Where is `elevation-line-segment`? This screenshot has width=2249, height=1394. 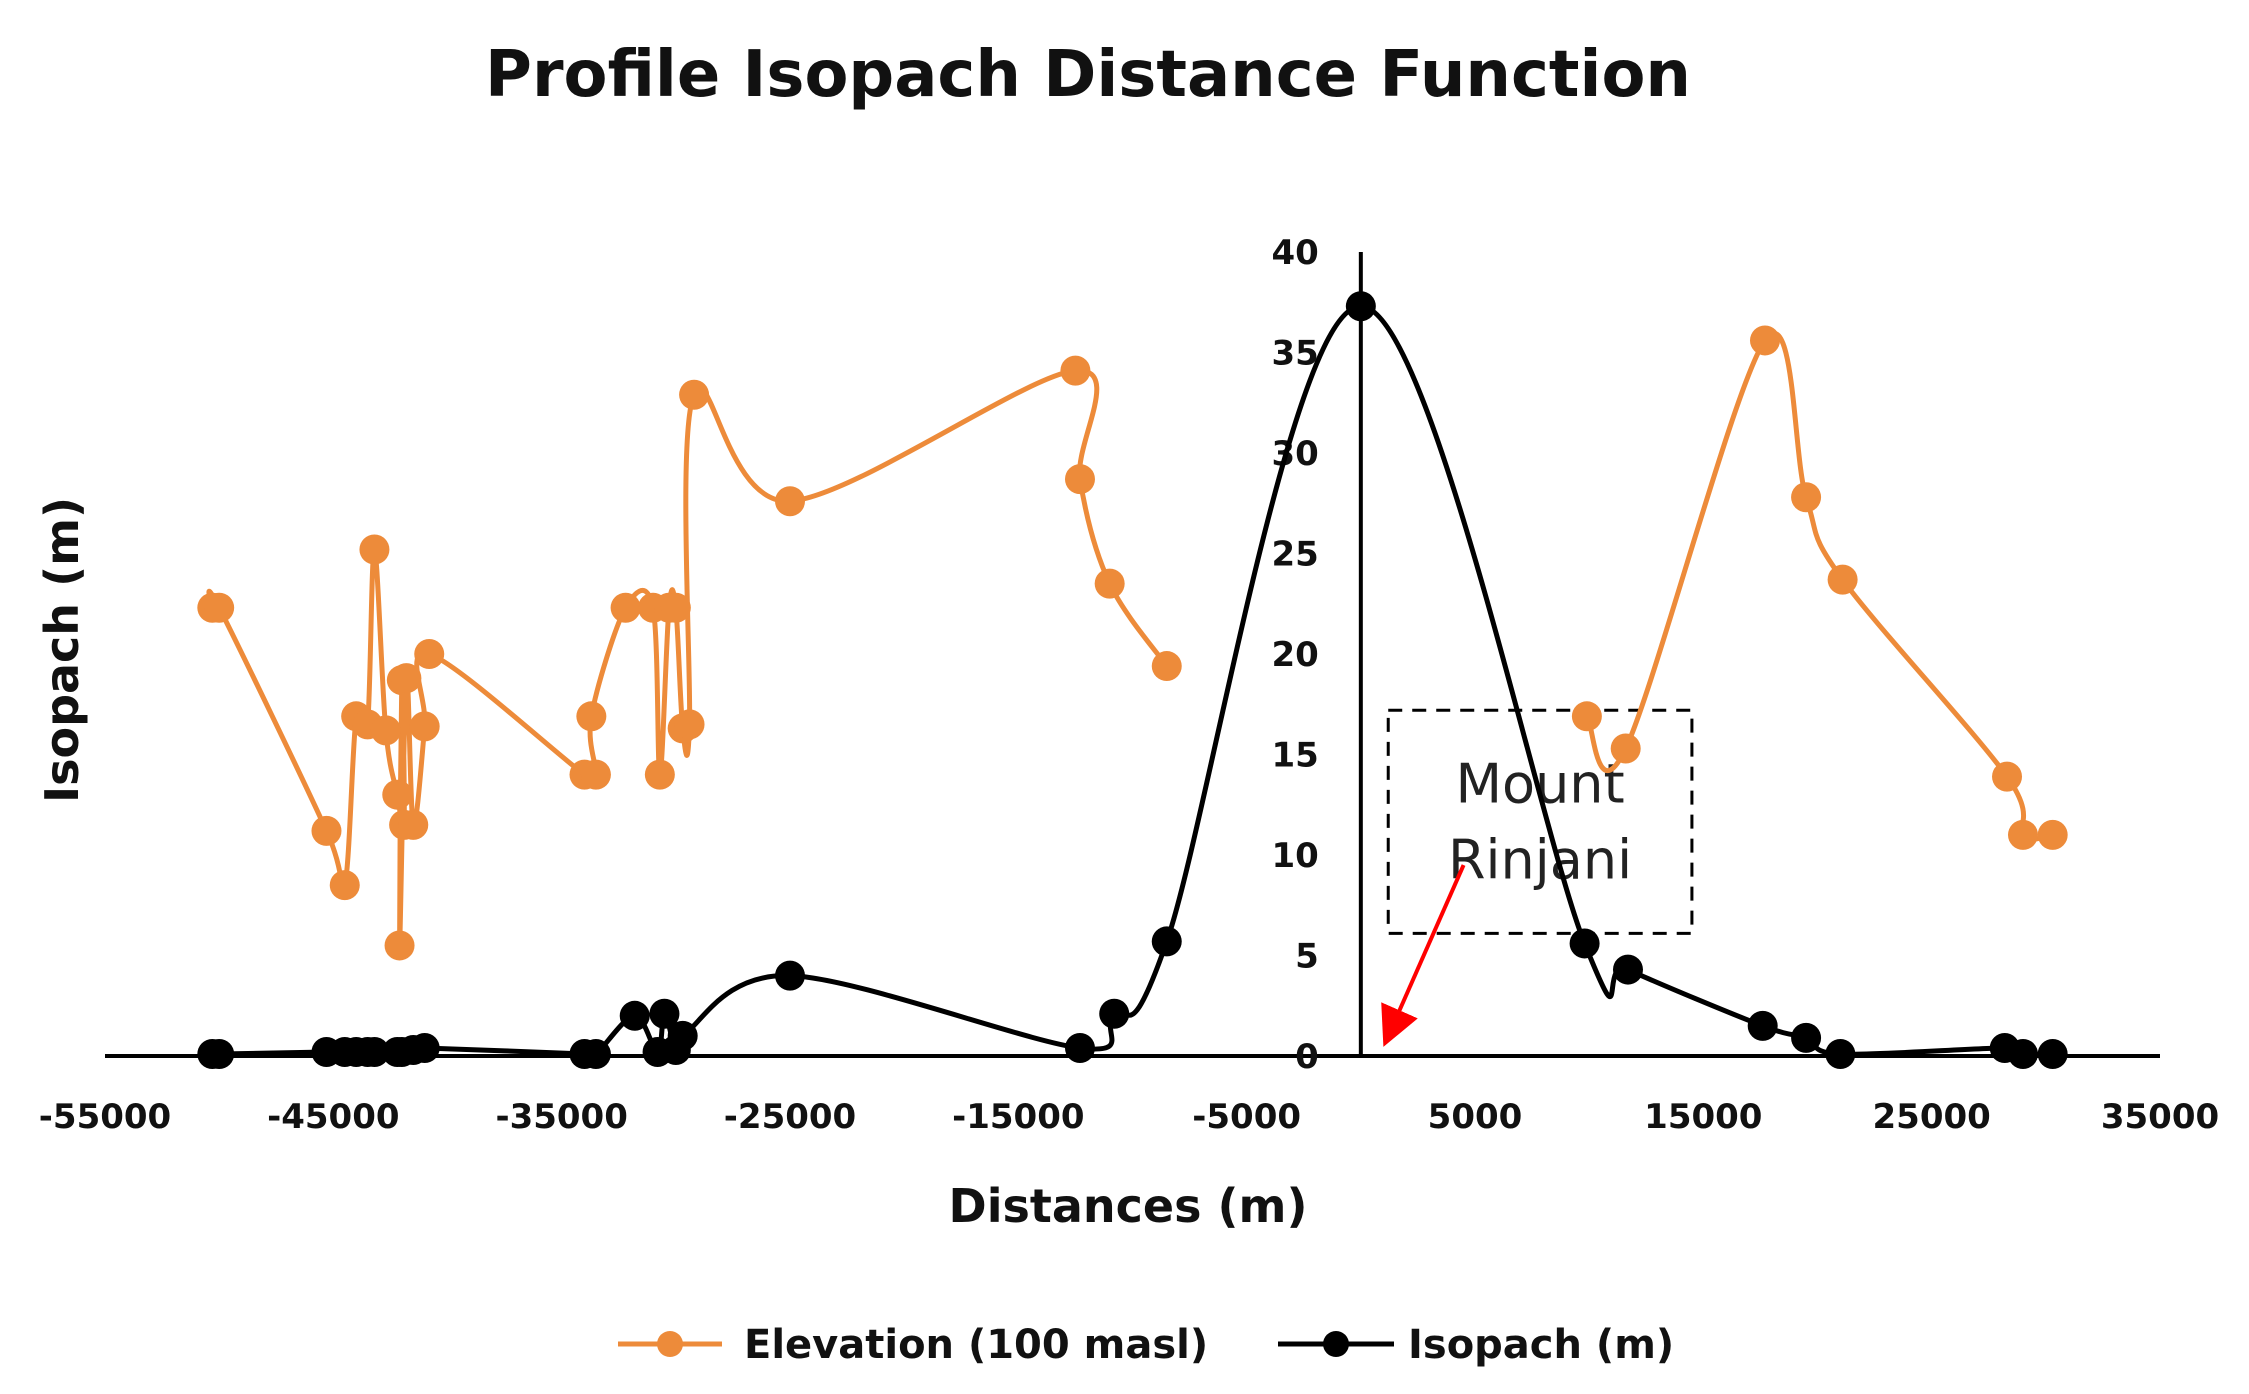
elevation-line-segment is located at coordinates (1820, 586).